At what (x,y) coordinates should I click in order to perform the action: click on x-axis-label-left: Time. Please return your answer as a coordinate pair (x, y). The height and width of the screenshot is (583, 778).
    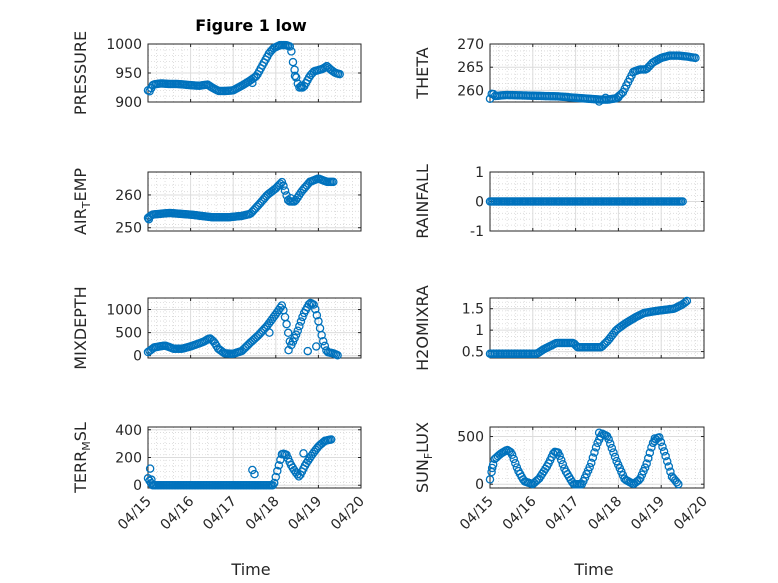
    Looking at the image, I should click on (250, 569).